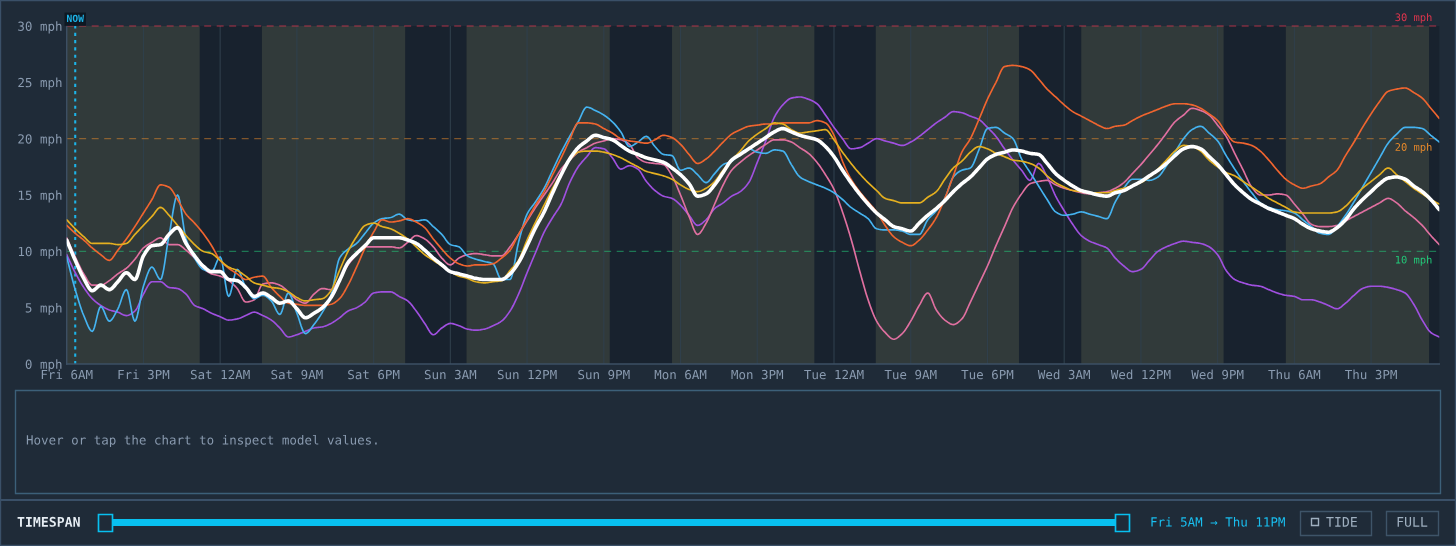  I want to click on x-tick-label: Wed 12PM, so click(1140, 374).